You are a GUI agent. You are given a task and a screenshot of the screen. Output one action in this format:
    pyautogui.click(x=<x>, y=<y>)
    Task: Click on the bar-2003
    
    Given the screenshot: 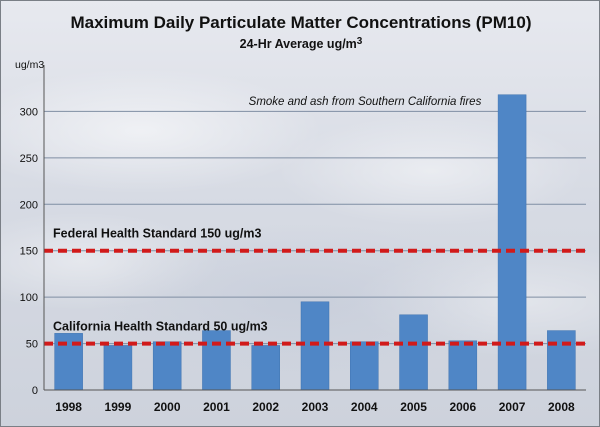 What is the action you would take?
    pyautogui.click(x=315, y=346)
    